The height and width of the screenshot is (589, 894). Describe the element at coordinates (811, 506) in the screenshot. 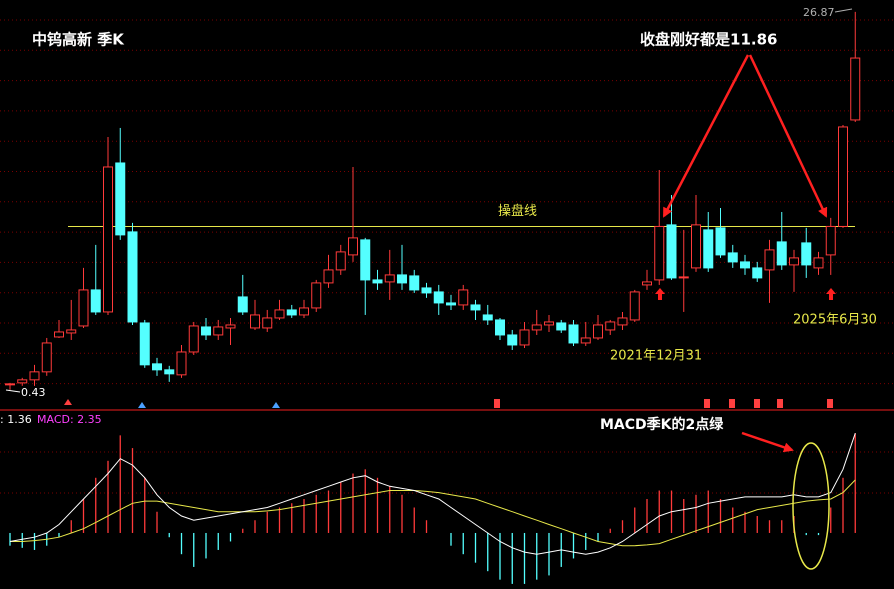

I see `highlight-ellipse` at that location.